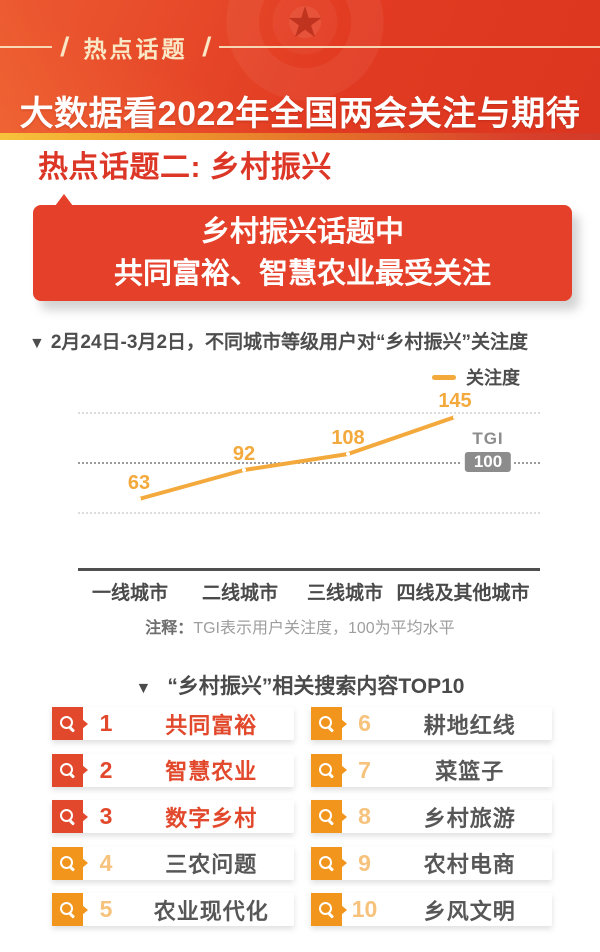 The width and height of the screenshot is (600, 952). Describe the element at coordinates (469, 725) in the screenshot. I see `rank-label: 耕地红线` at that location.